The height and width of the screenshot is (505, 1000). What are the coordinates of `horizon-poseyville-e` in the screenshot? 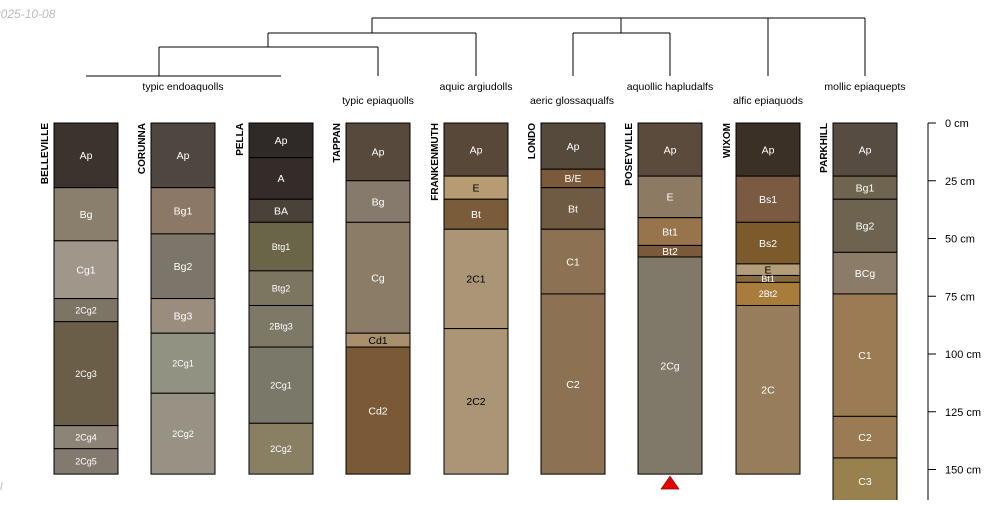 It's located at (670, 197).